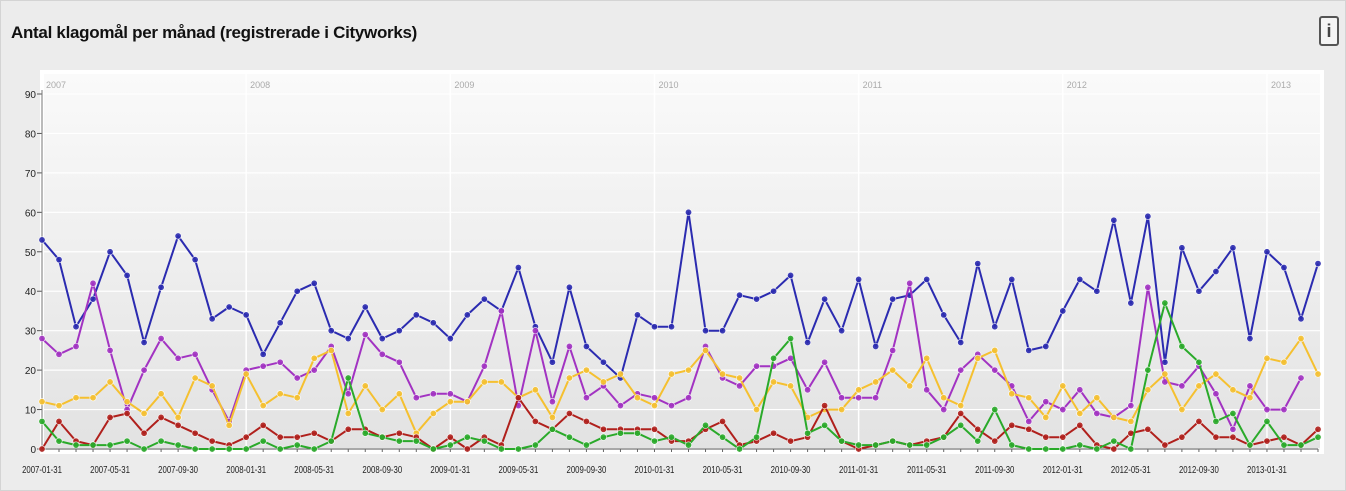 The height and width of the screenshot is (491, 1346). I want to click on info-button: i, so click(1329, 31).